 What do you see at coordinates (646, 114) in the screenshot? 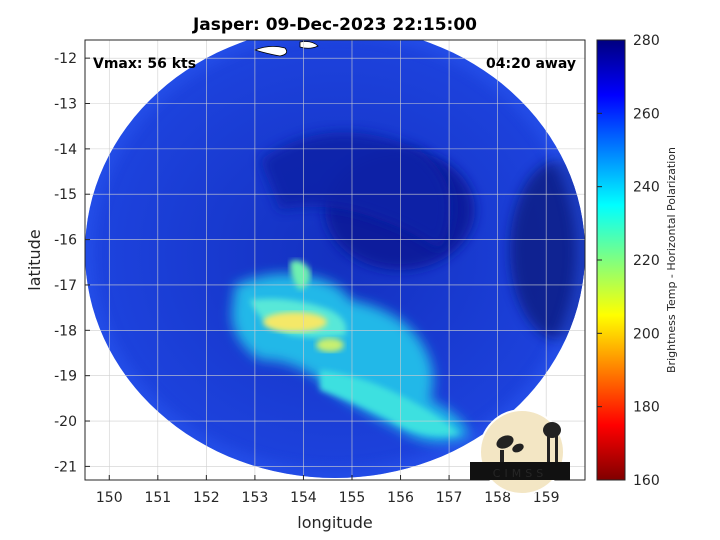
I see `colorbar-tick-label: 260` at bounding box center [646, 114].